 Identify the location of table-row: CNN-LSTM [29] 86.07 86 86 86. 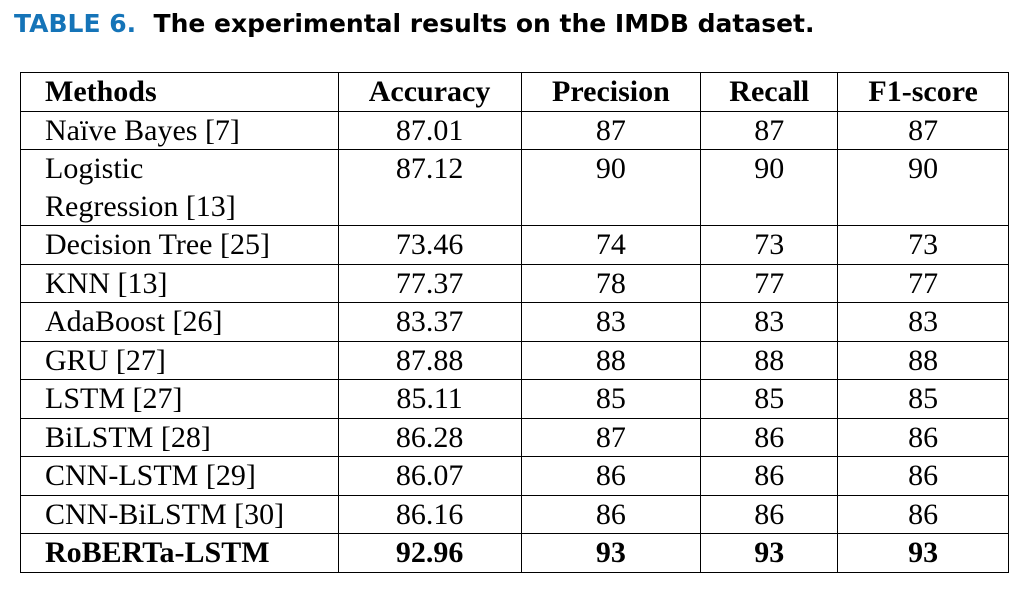
(514, 476).